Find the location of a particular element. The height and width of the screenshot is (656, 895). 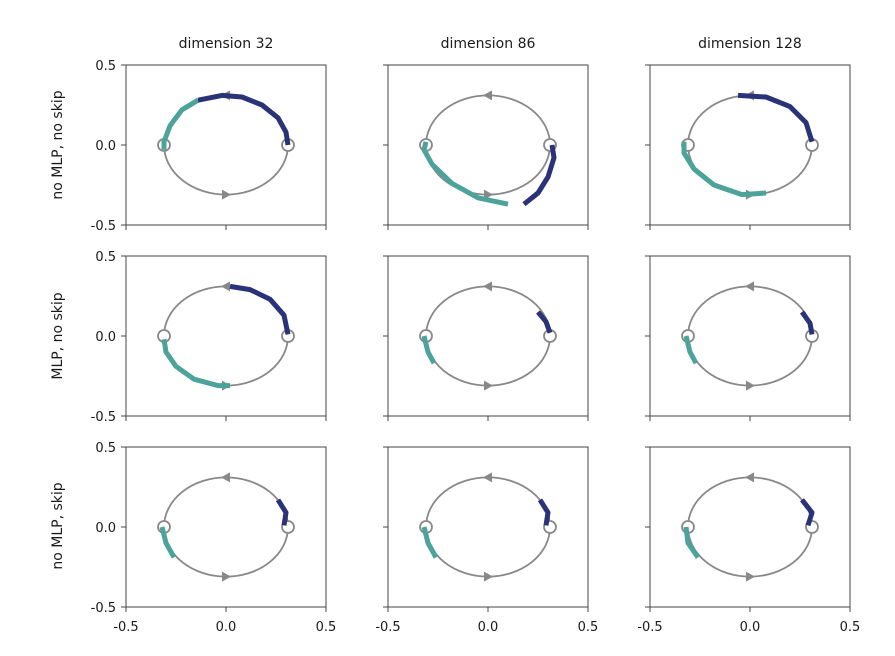

panel-r0-c1 is located at coordinates (486, 147).